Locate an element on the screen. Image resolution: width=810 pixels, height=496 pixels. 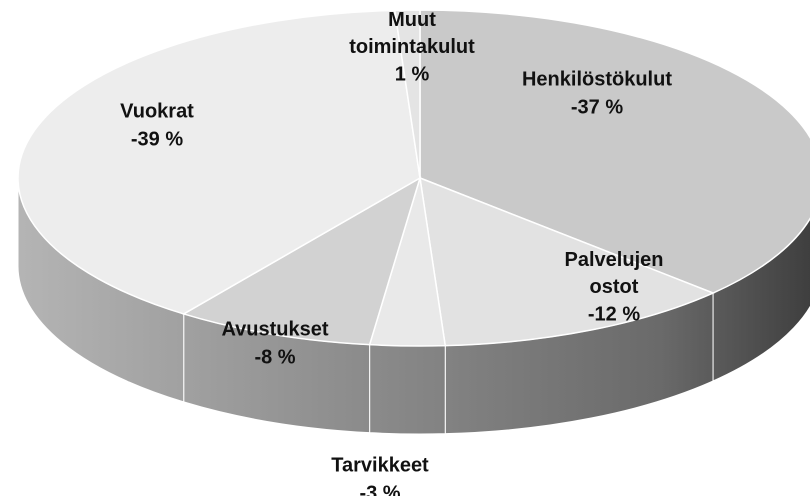
value-label: -39 % is located at coordinates (157, 139).